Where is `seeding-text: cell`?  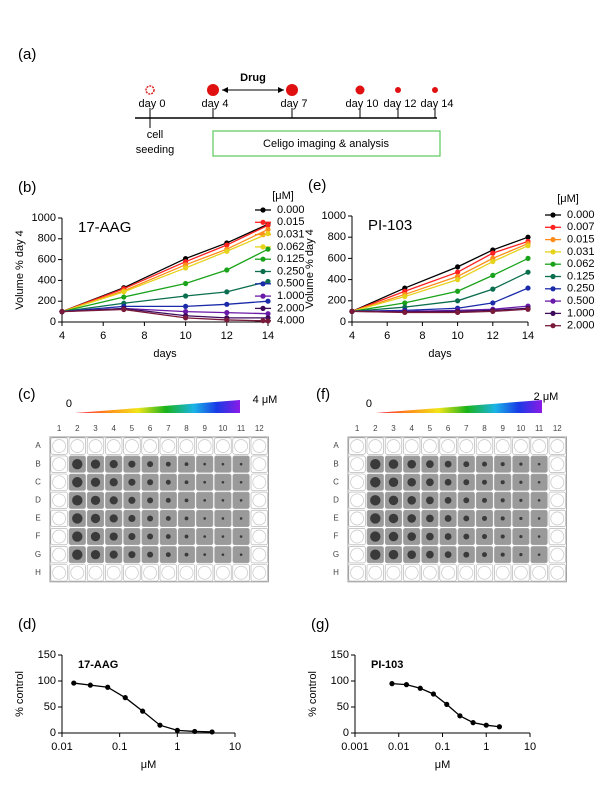
seeding-text: cell is located at coordinates (155, 135).